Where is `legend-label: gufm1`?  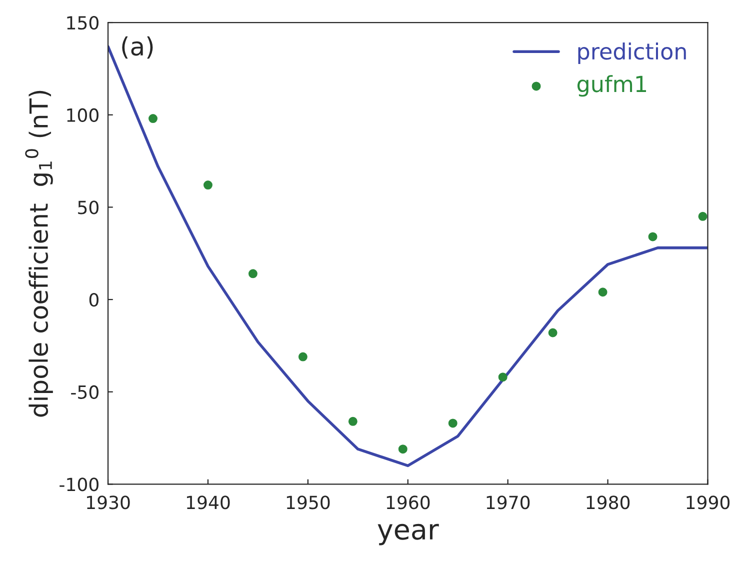
legend-label: gufm1 is located at coordinates (611, 86).